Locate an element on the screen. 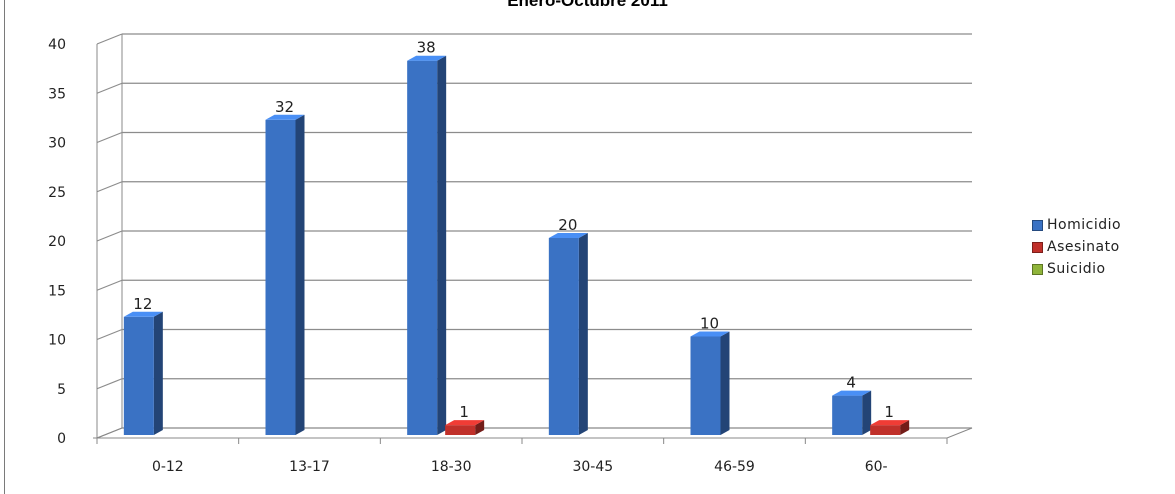  legend-label-homicidio: Homicidio is located at coordinates (1084, 225).